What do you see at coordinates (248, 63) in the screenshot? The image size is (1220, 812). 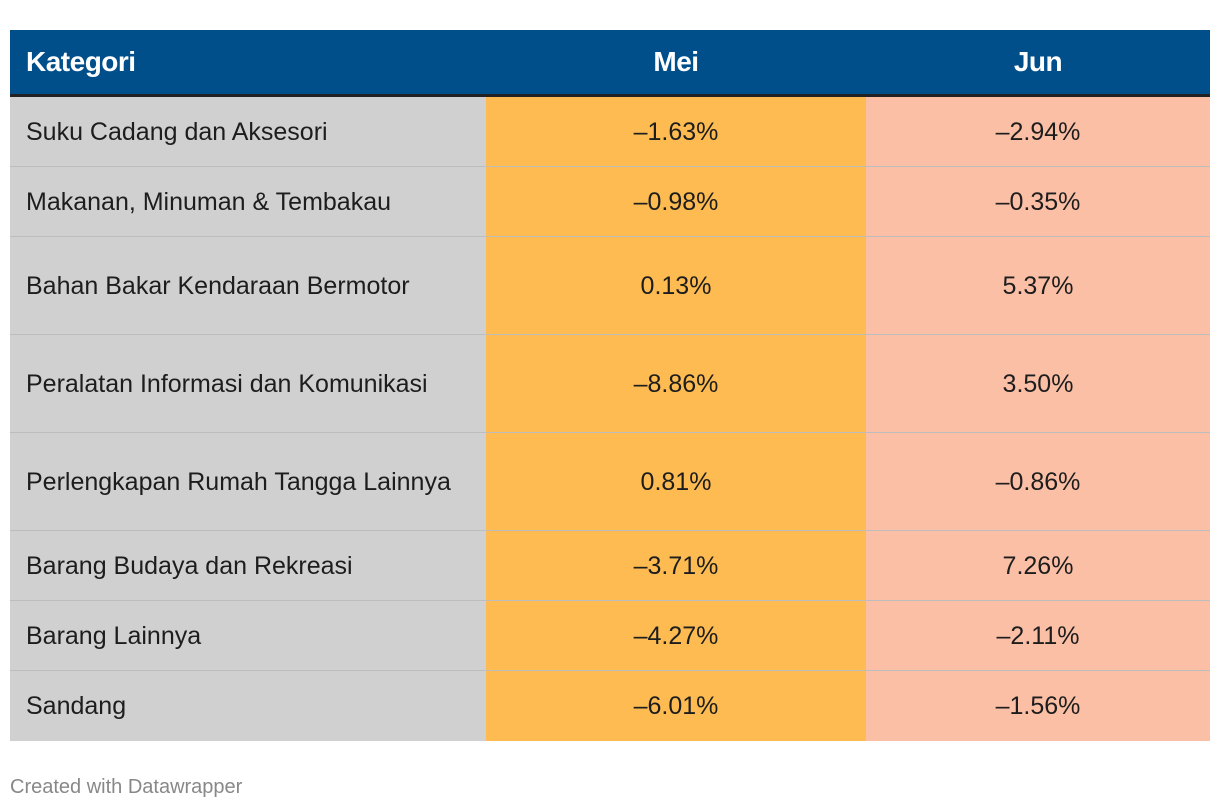 I see `column-header-kategori: Kategori` at bounding box center [248, 63].